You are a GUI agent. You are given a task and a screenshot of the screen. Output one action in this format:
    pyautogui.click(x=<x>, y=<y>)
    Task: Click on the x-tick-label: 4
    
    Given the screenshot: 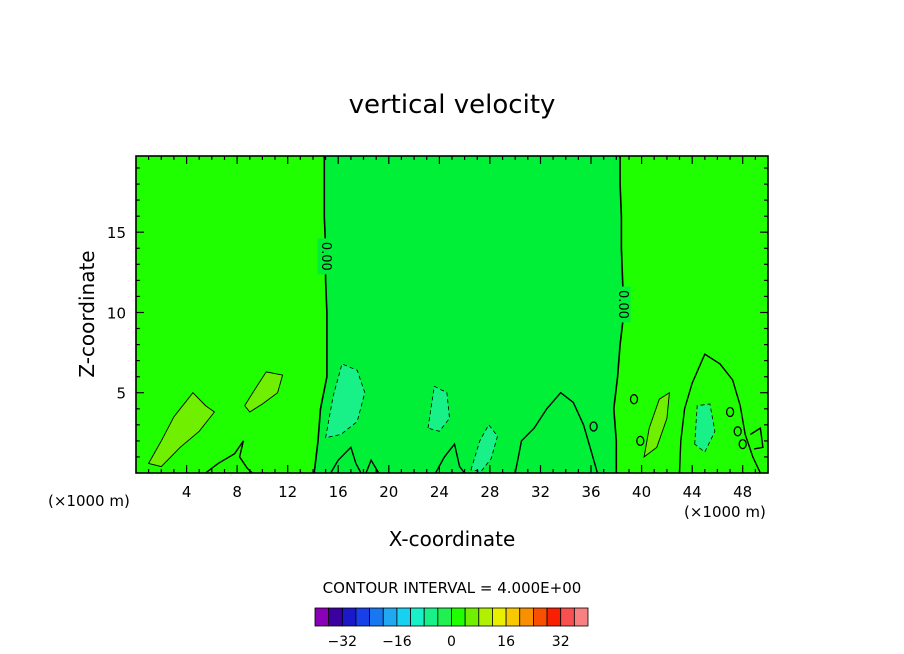 What is the action you would take?
    pyautogui.click(x=187, y=492)
    